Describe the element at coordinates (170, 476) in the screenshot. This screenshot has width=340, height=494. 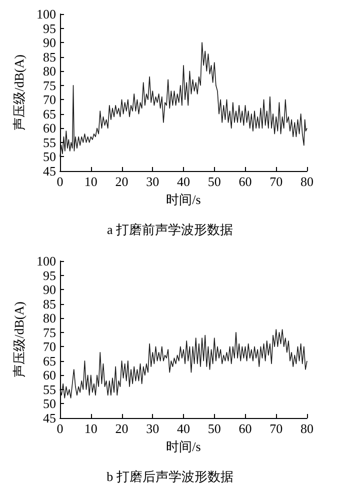
I see `text: b 打磨后声学波形数据` at that location.